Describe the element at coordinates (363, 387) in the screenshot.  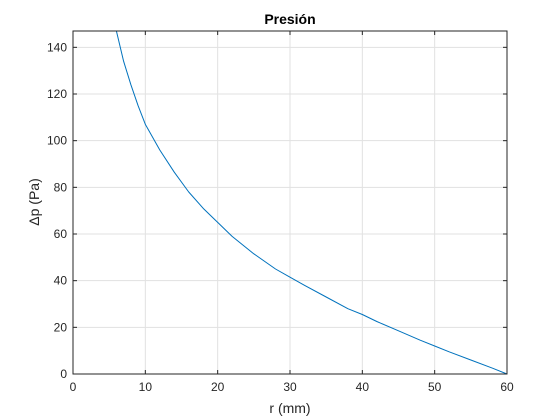
I see `x-tick-label: 40` at that location.